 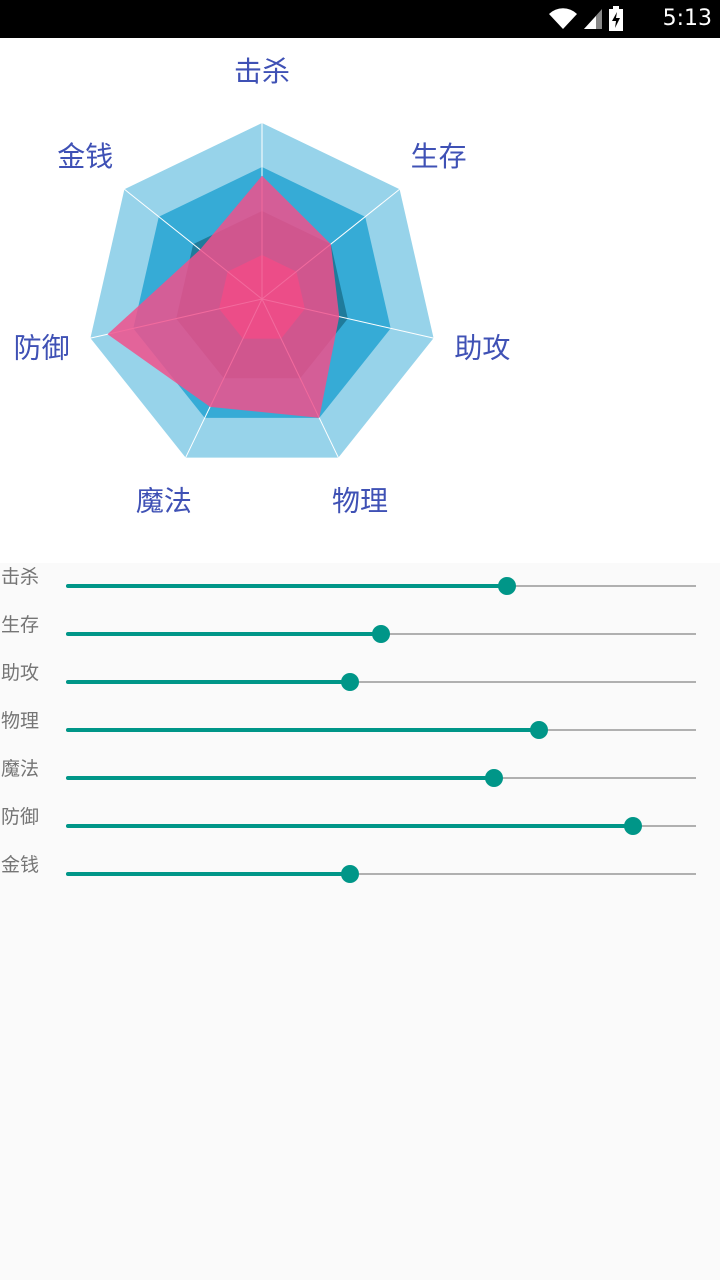 I want to click on radar-axis-label: 魔法, so click(x=164, y=501).